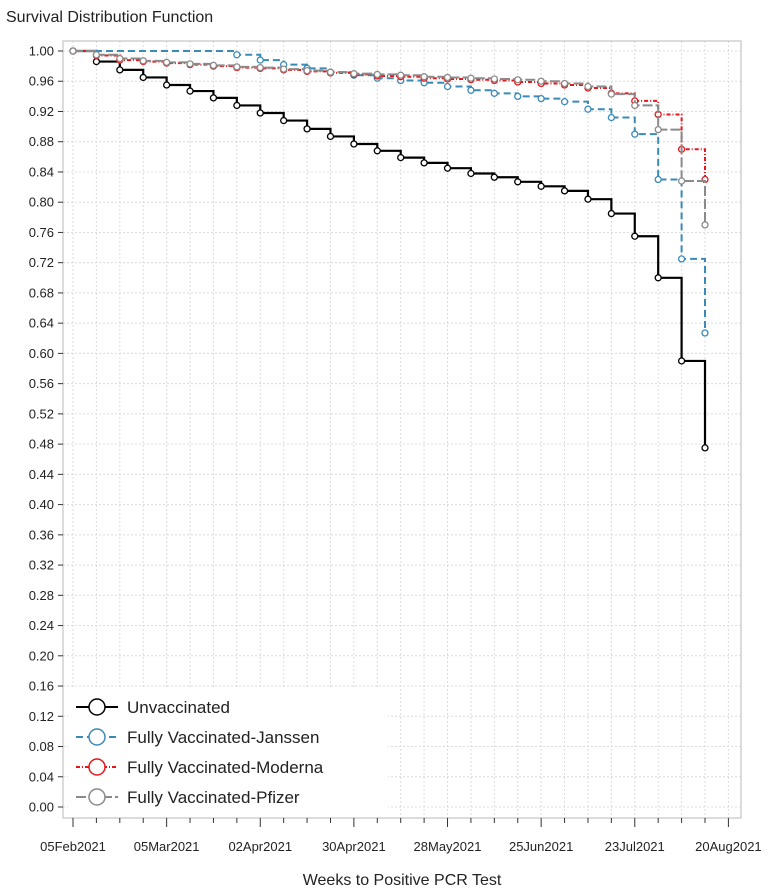  Describe the element at coordinates (41, 716) in the screenshot. I see `y-tick-label: 0.12` at that location.